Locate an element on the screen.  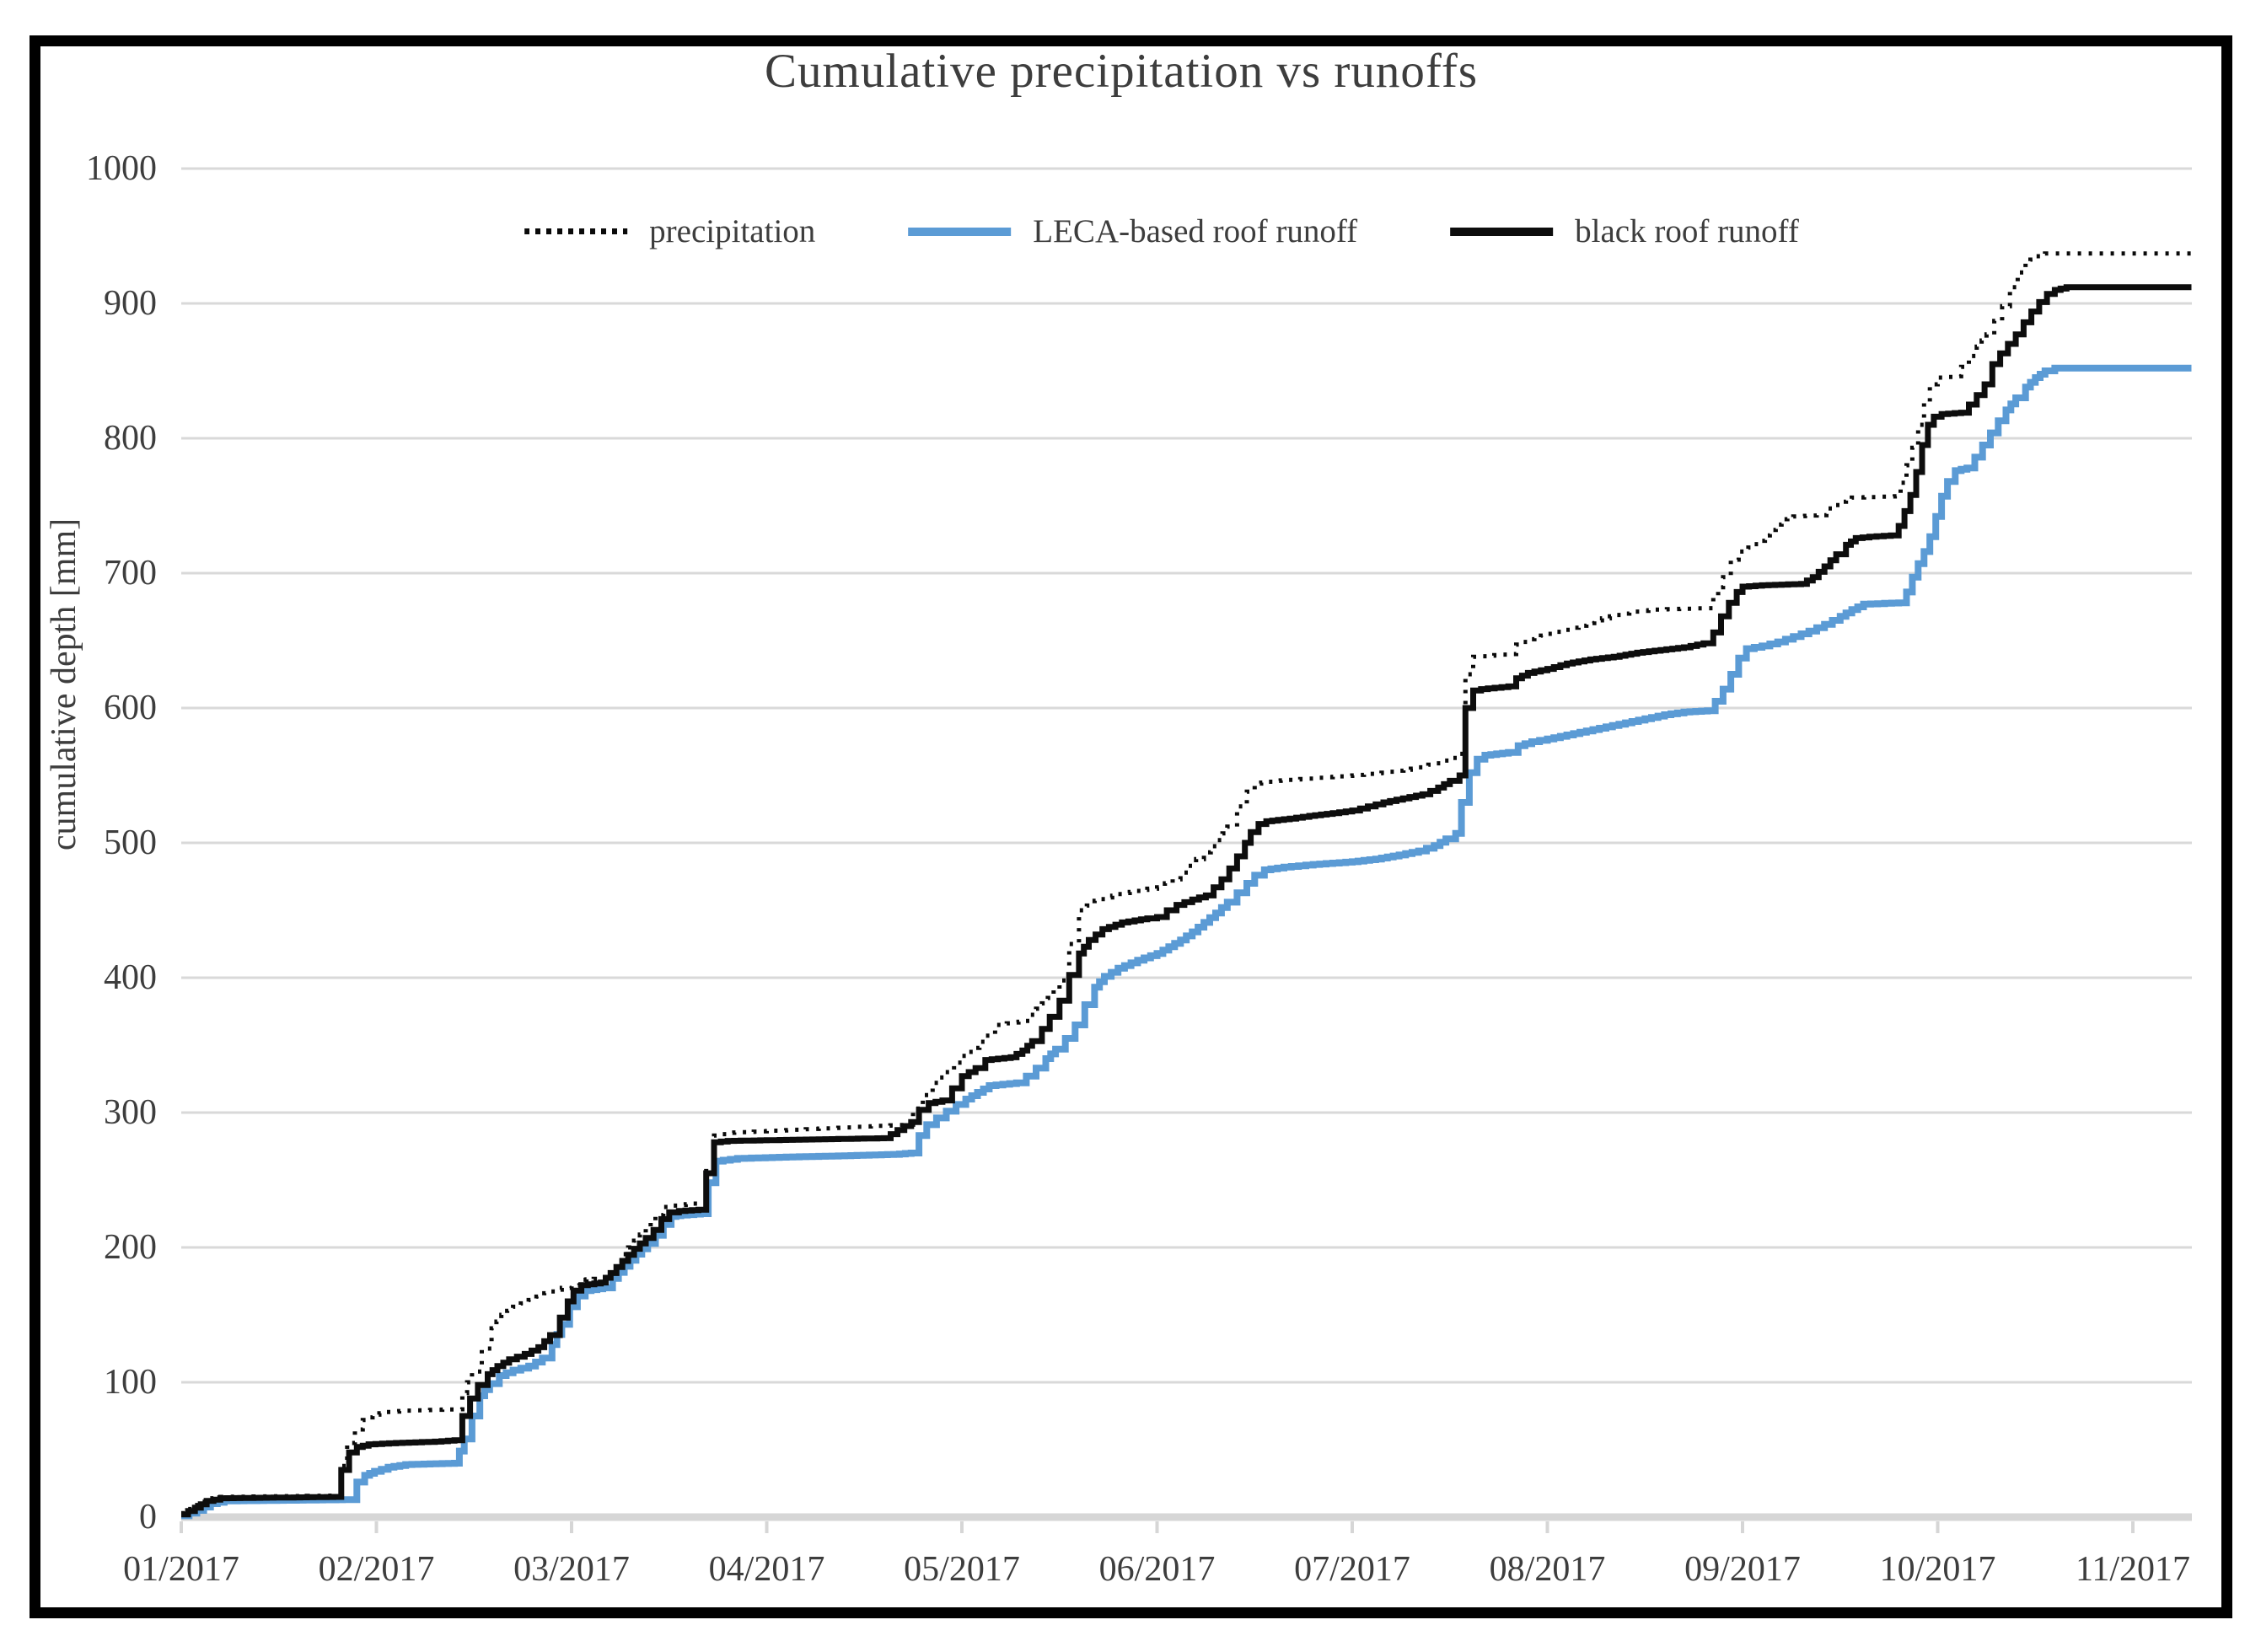
x-tick-label: 10/2017 is located at coordinates (1938, 1569).